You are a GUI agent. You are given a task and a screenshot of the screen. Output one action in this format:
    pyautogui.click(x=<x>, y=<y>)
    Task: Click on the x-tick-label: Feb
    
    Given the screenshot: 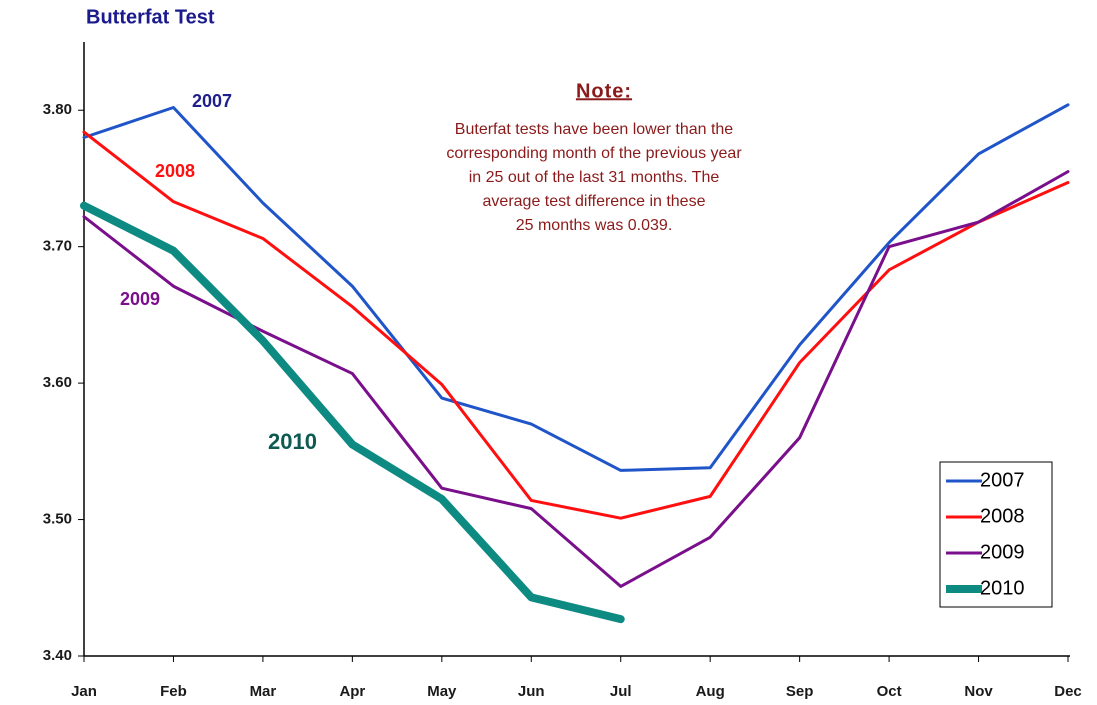 What is the action you would take?
    pyautogui.click(x=173, y=691)
    